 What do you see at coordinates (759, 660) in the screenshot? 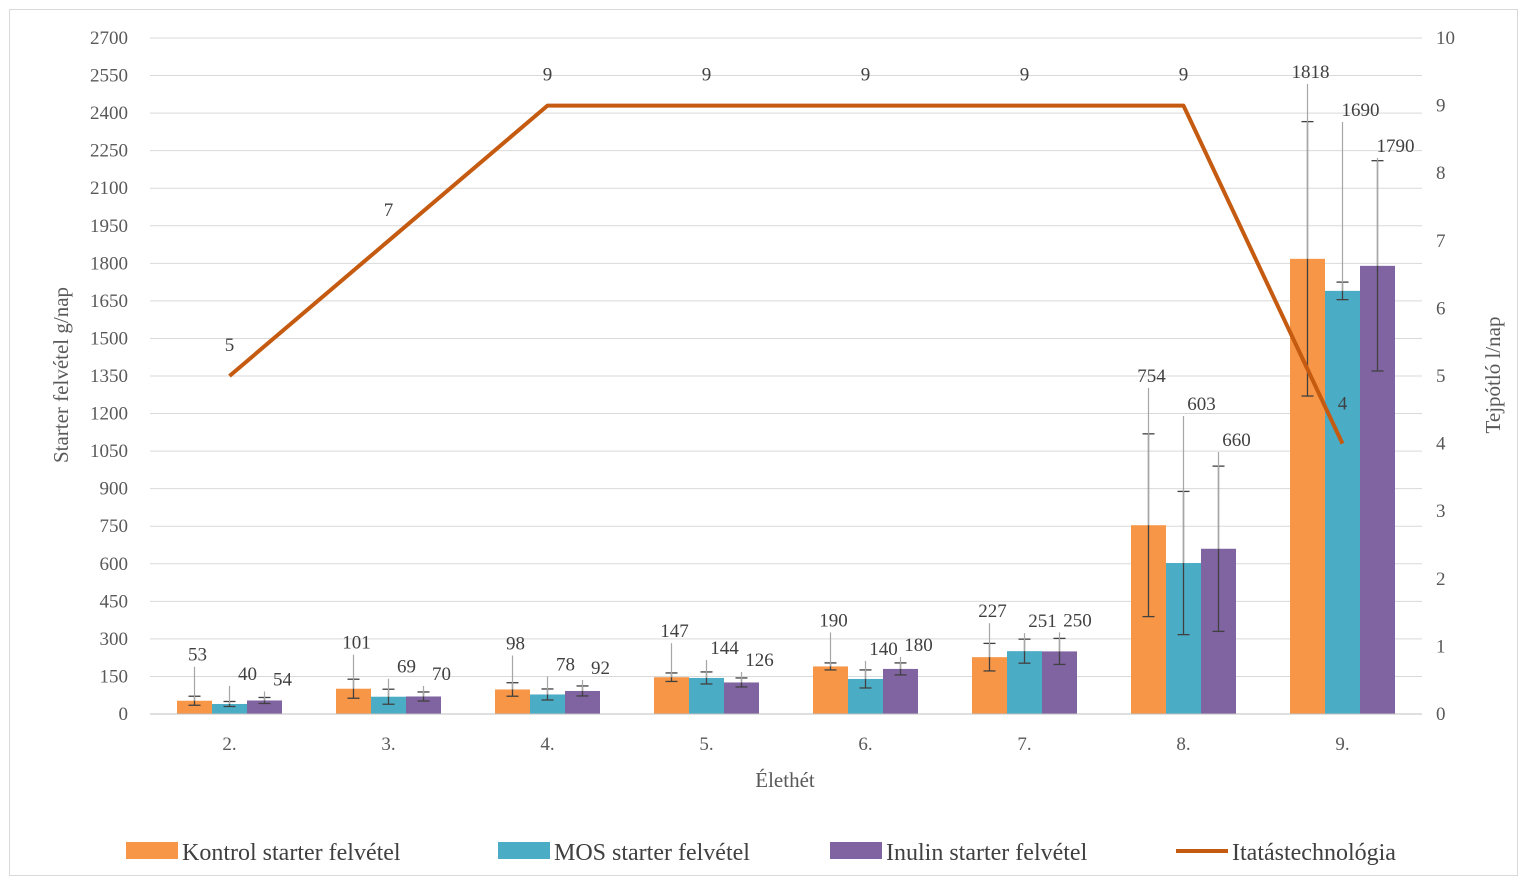
I see `data-label: 126` at bounding box center [759, 660].